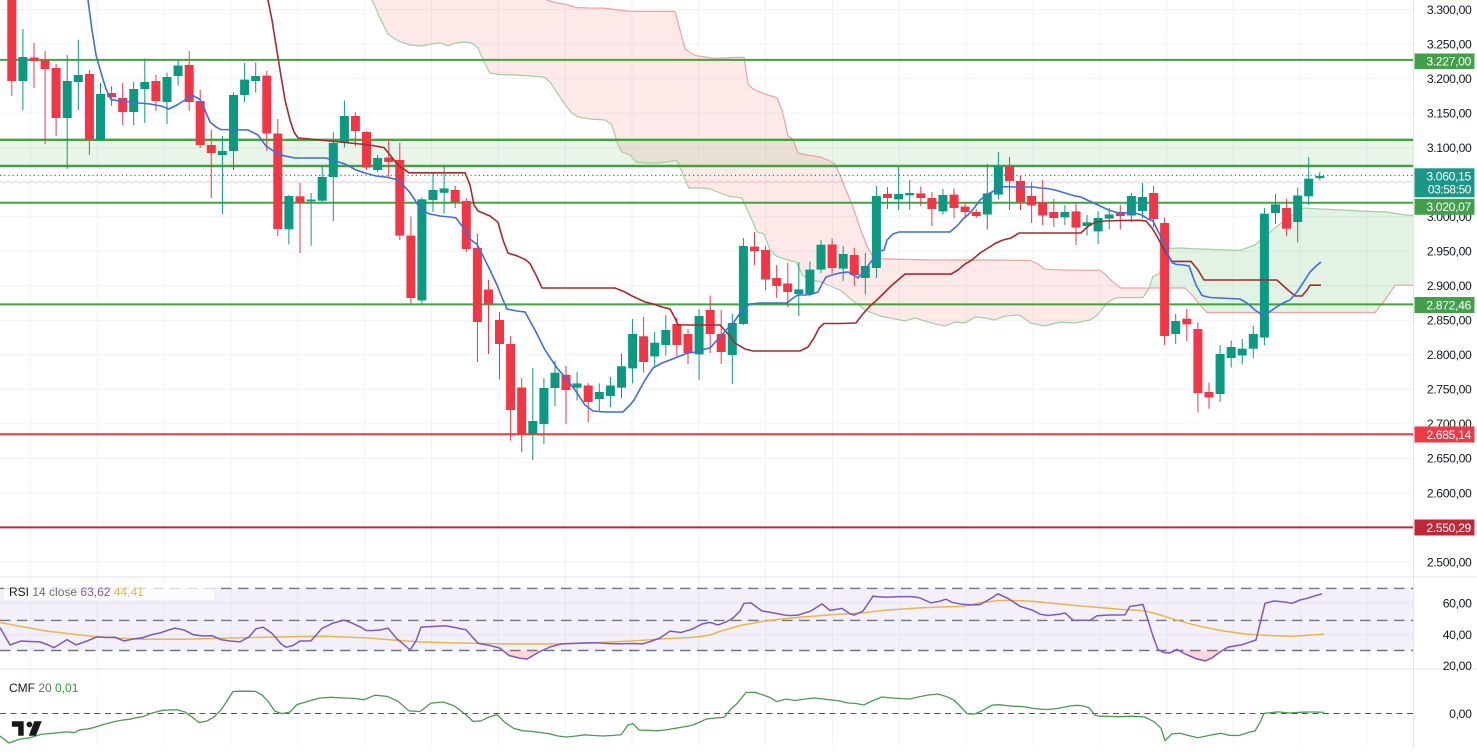 This screenshot has height=752, width=1477. What do you see at coordinates (1449, 562) in the screenshot?
I see `svg-text: 2.500,00` at bounding box center [1449, 562].